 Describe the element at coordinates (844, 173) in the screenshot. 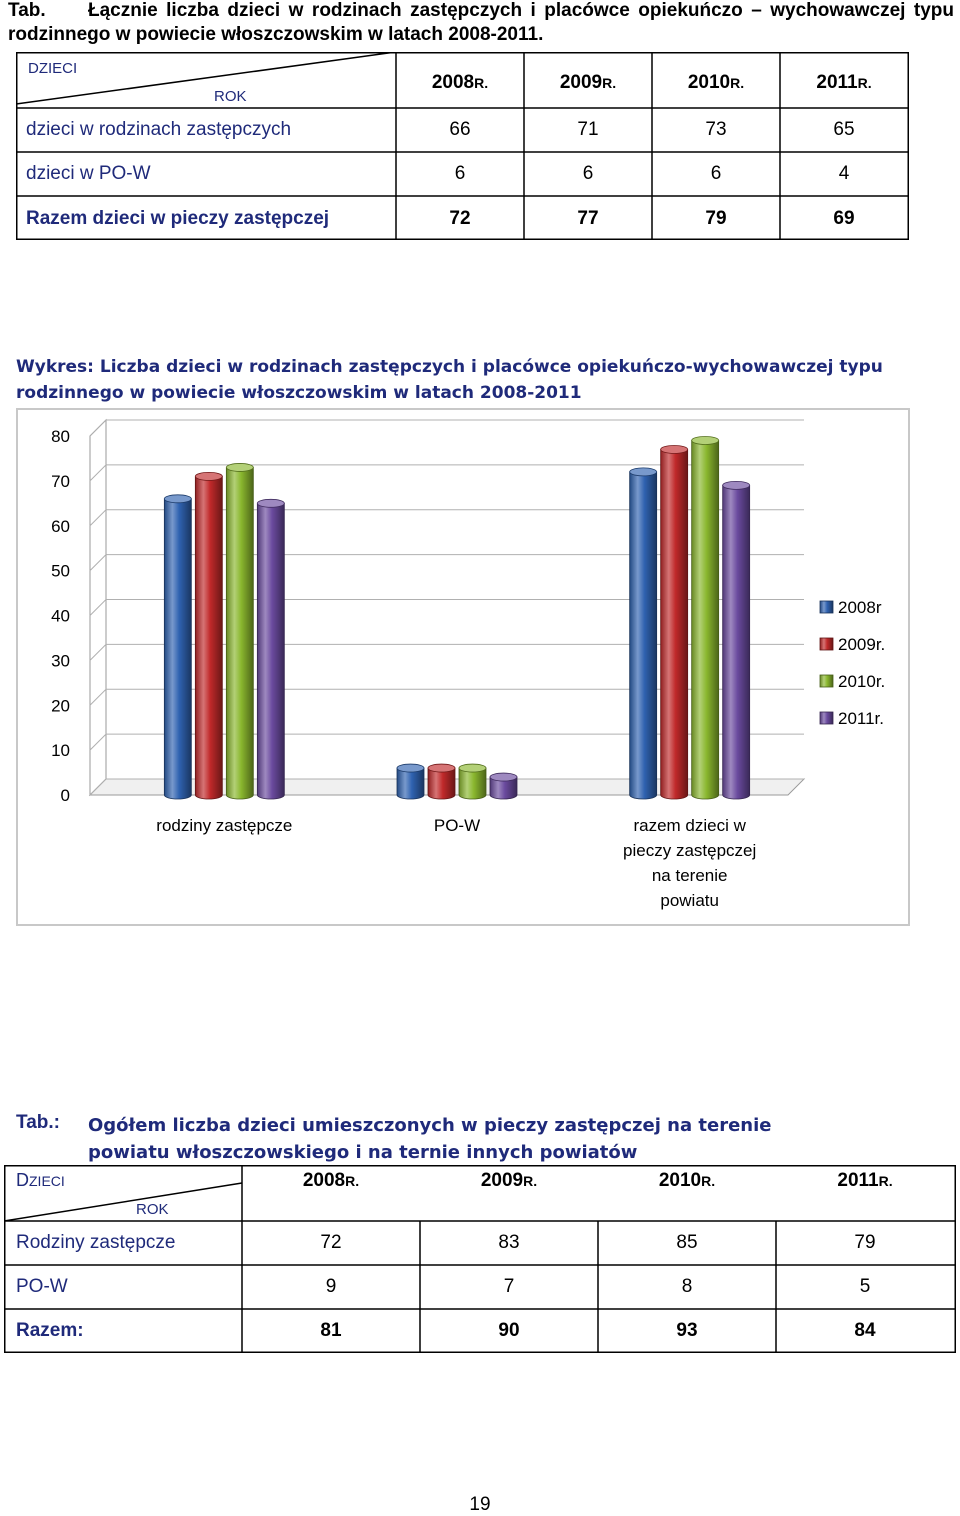

I see `table1-cell: 4` at that location.